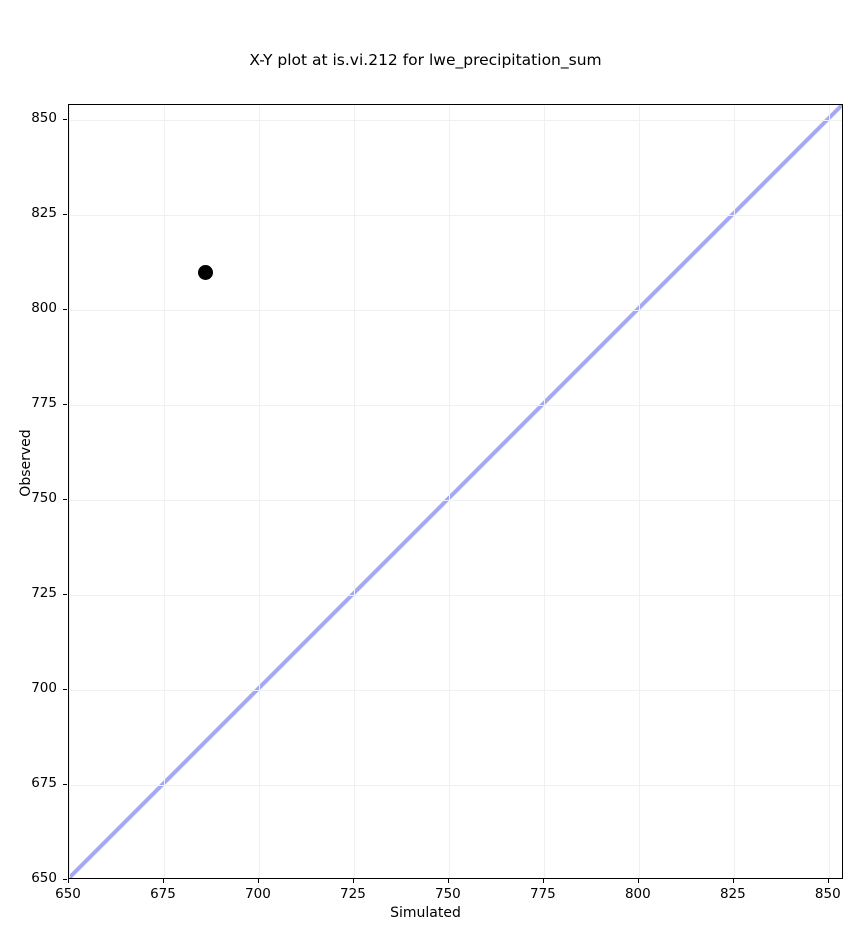 The height and width of the screenshot is (934, 851). Describe the element at coordinates (353, 894) in the screenshot. I see `x-axis-tick-label: 725` at that location.